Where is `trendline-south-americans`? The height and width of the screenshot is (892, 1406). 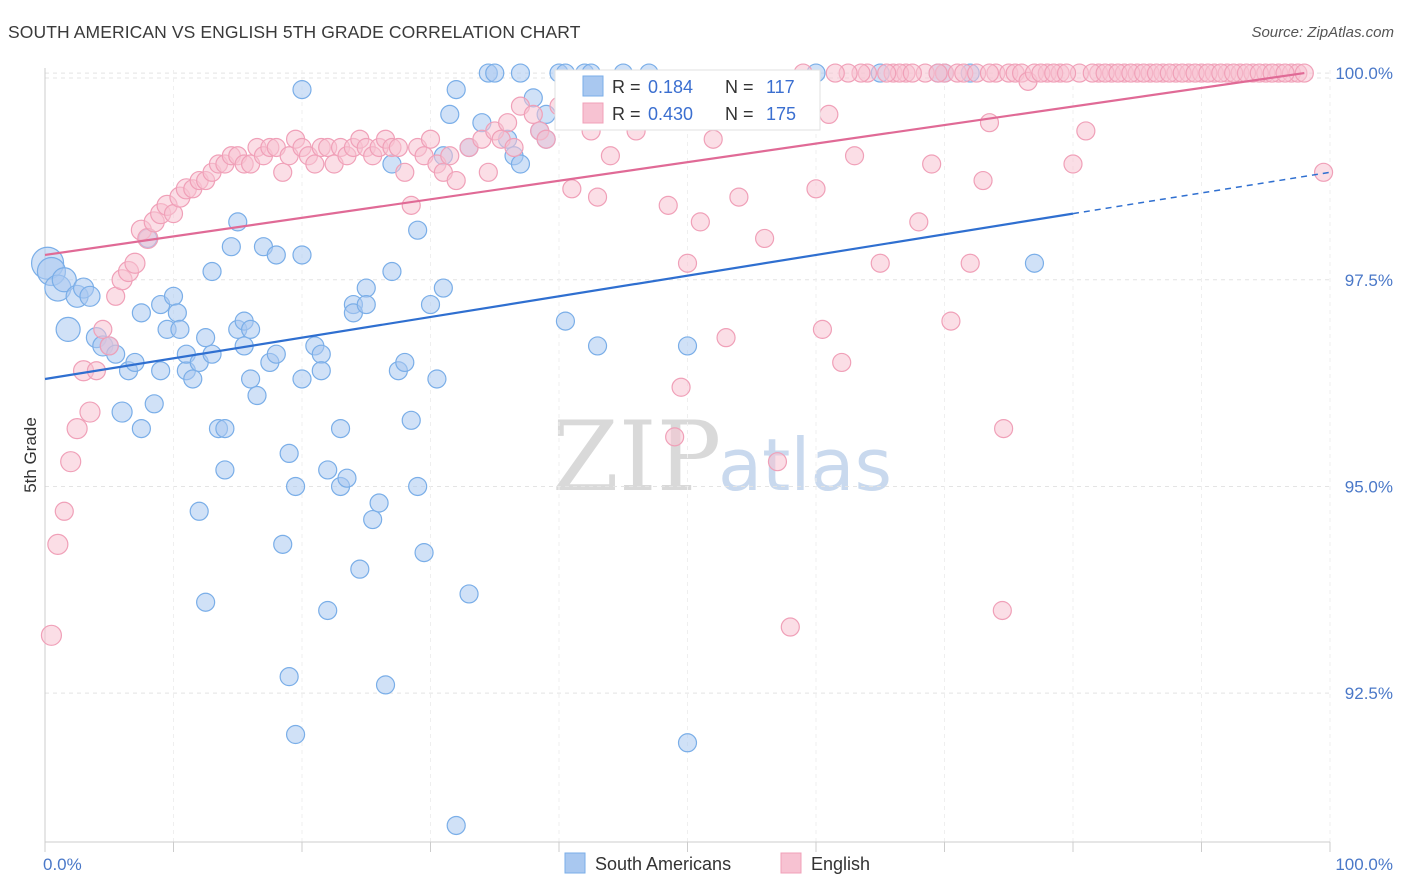
trendline-south-americans is located at coordinates (559, 296).